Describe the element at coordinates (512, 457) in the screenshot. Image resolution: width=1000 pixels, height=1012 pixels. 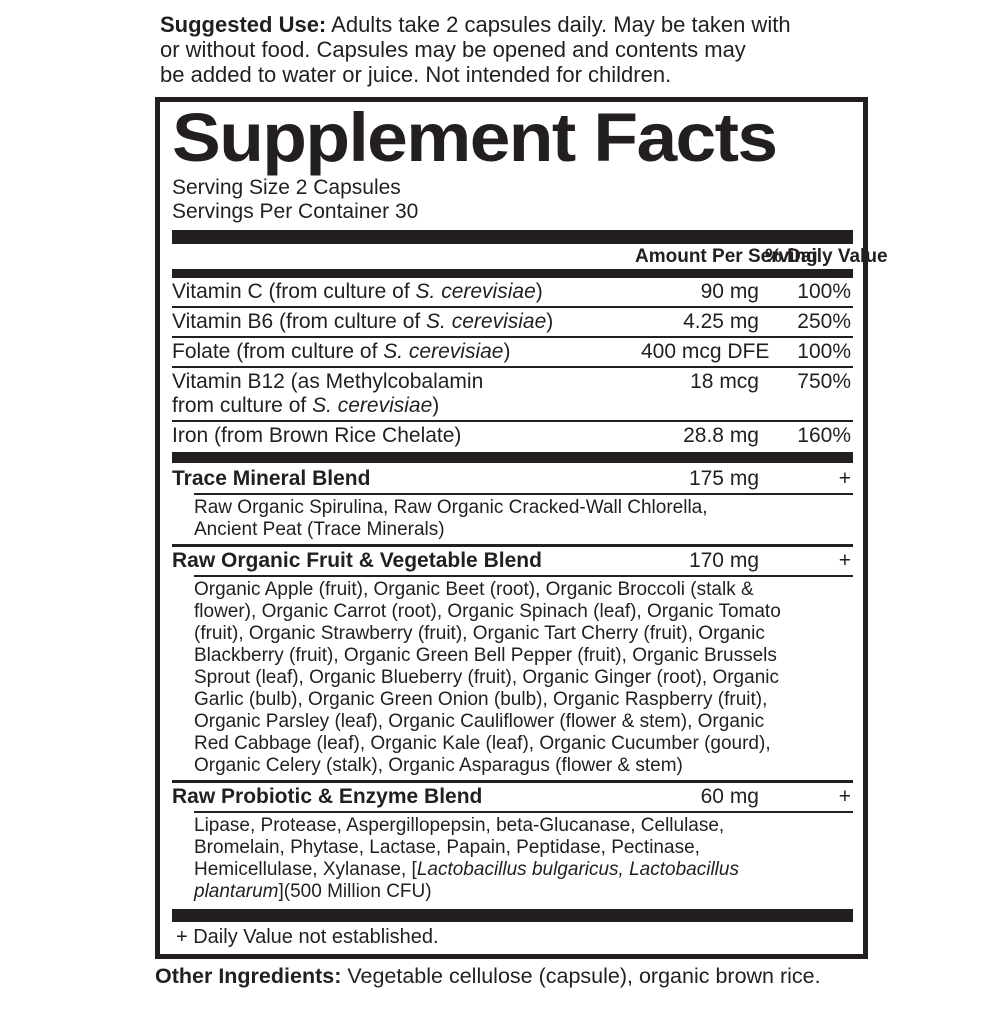
I see `divider-bar-blends` at that location.